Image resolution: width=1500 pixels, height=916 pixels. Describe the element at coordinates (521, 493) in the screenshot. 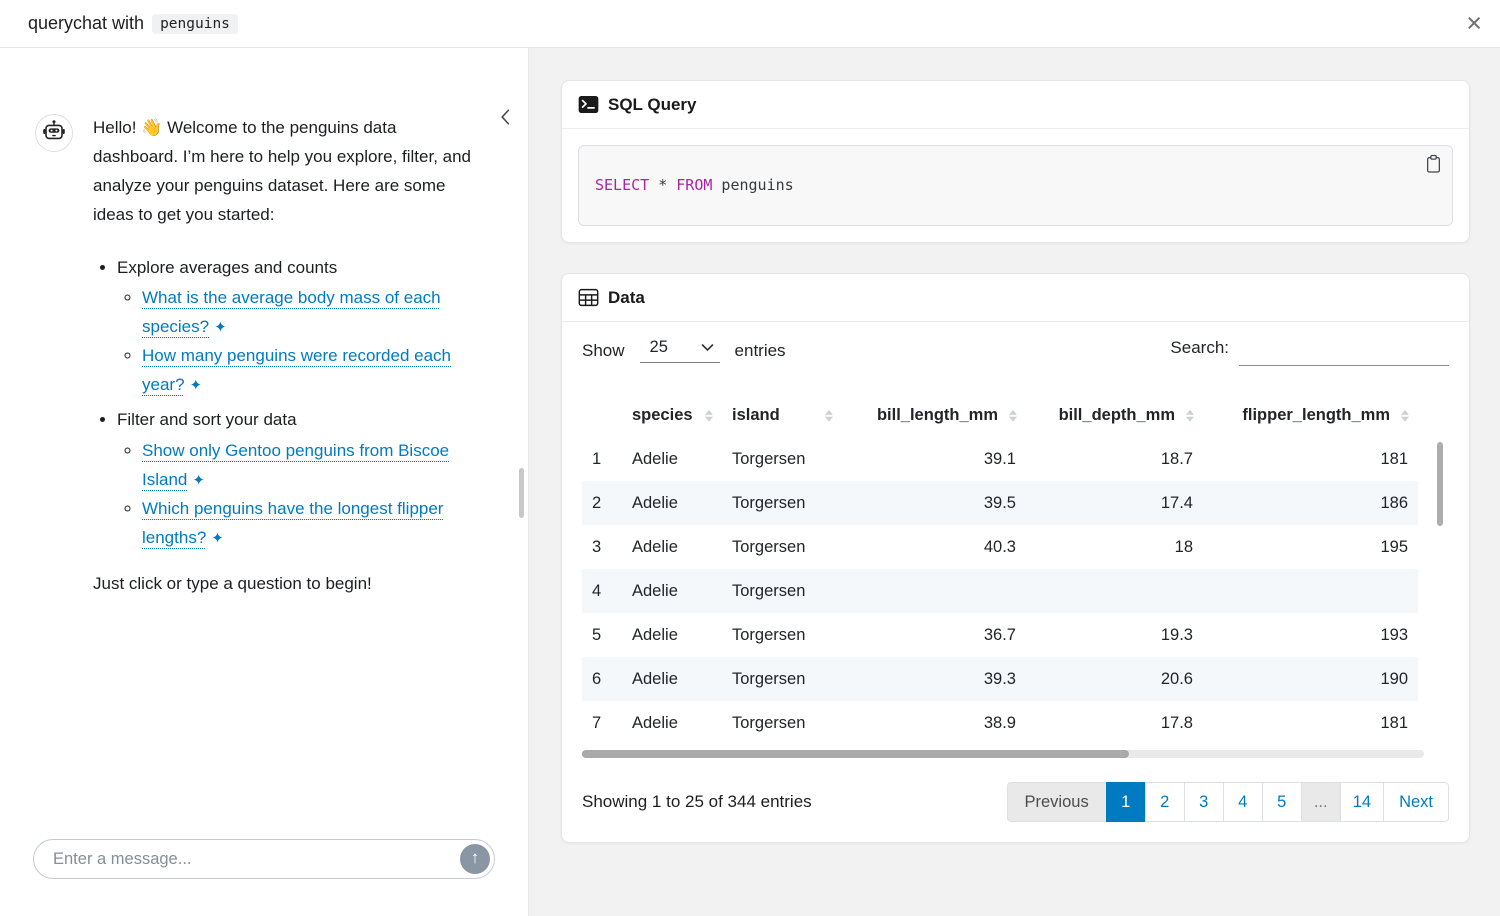

I see `chat-scrollbar` at that location.